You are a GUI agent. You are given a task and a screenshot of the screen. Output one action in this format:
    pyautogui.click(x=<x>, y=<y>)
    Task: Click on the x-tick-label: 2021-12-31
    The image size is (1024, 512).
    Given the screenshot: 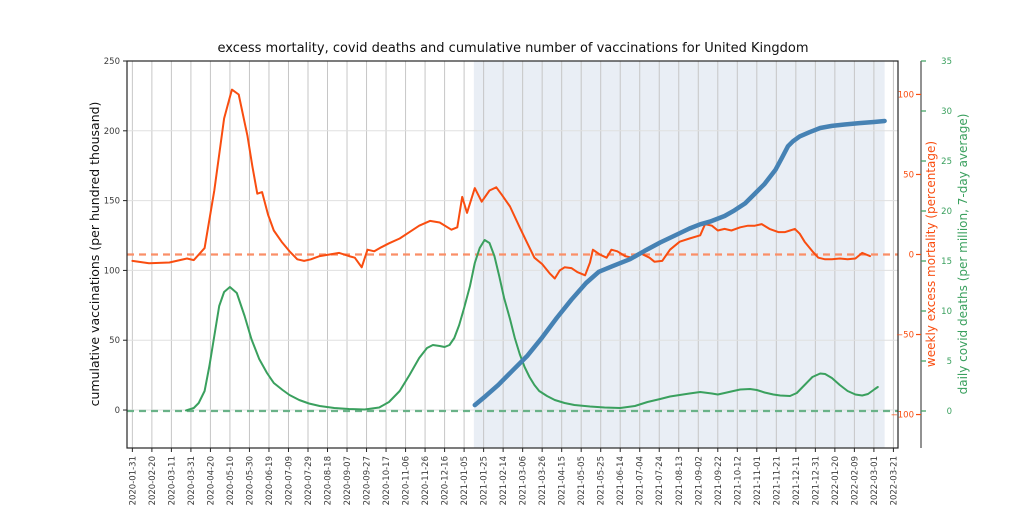 What is the action you would take?
    pyautogui.click(x=816, y=480)
    